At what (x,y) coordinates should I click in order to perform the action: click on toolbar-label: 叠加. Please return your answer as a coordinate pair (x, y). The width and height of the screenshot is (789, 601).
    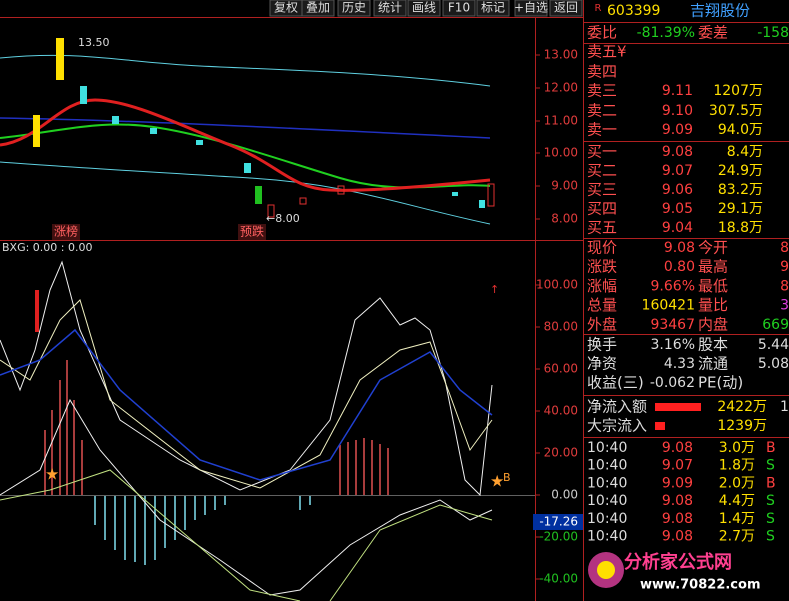
    Looking at the image, I should click on (318, 8).